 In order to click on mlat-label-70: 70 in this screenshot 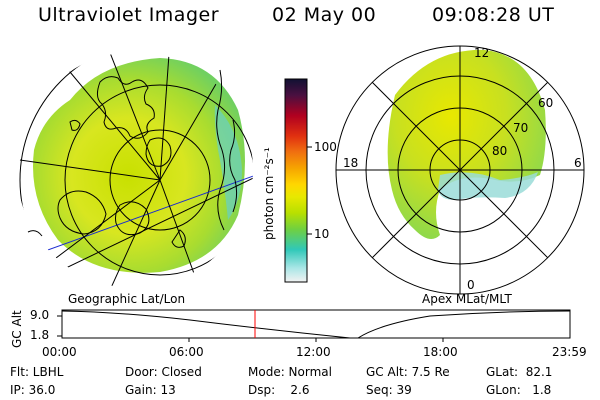, I will do `click(521, 128)`.